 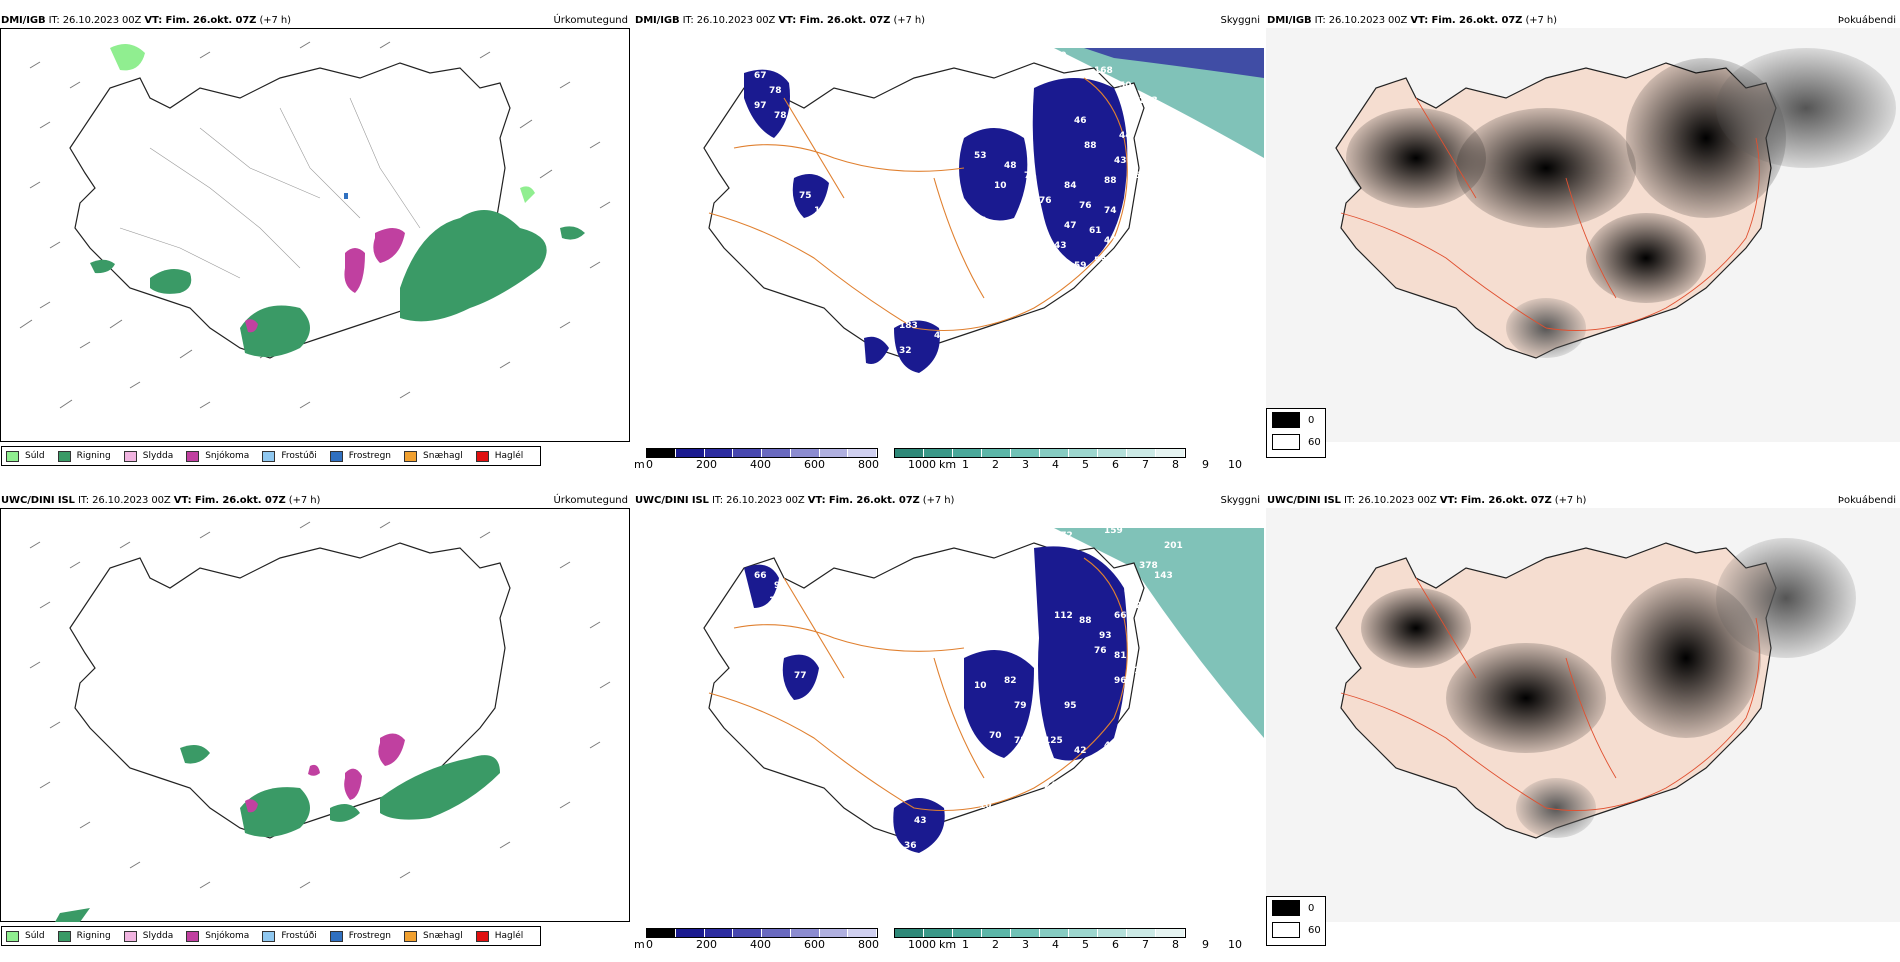 What do you see at coordinates (843, 221) in the screenshot?
I see `visibility-value-label: 152` at bounding box center [843, 221].